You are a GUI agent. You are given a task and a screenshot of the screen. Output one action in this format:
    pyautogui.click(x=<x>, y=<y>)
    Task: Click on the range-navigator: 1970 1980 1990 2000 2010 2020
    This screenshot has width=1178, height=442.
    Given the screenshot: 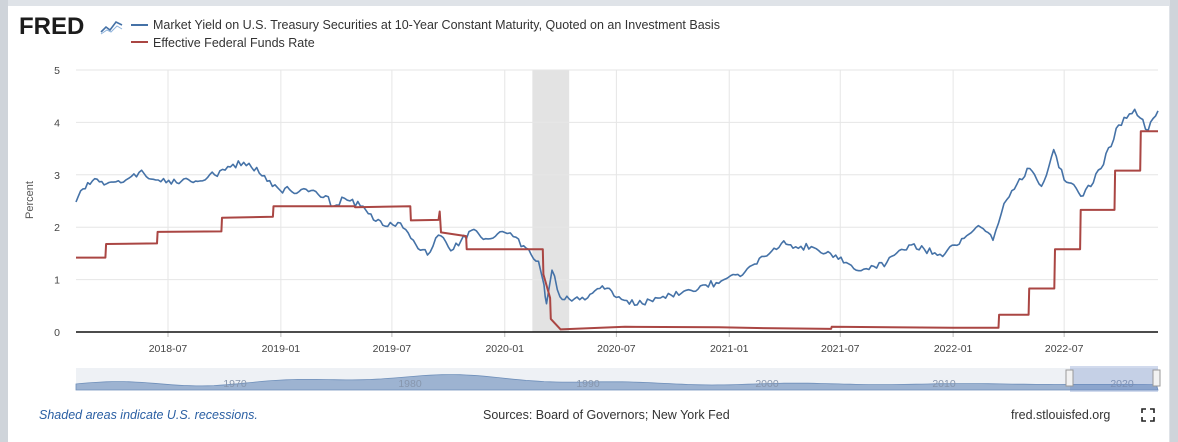 What is the action you would take?
    pyautogui.click(x=618, y=379)
    